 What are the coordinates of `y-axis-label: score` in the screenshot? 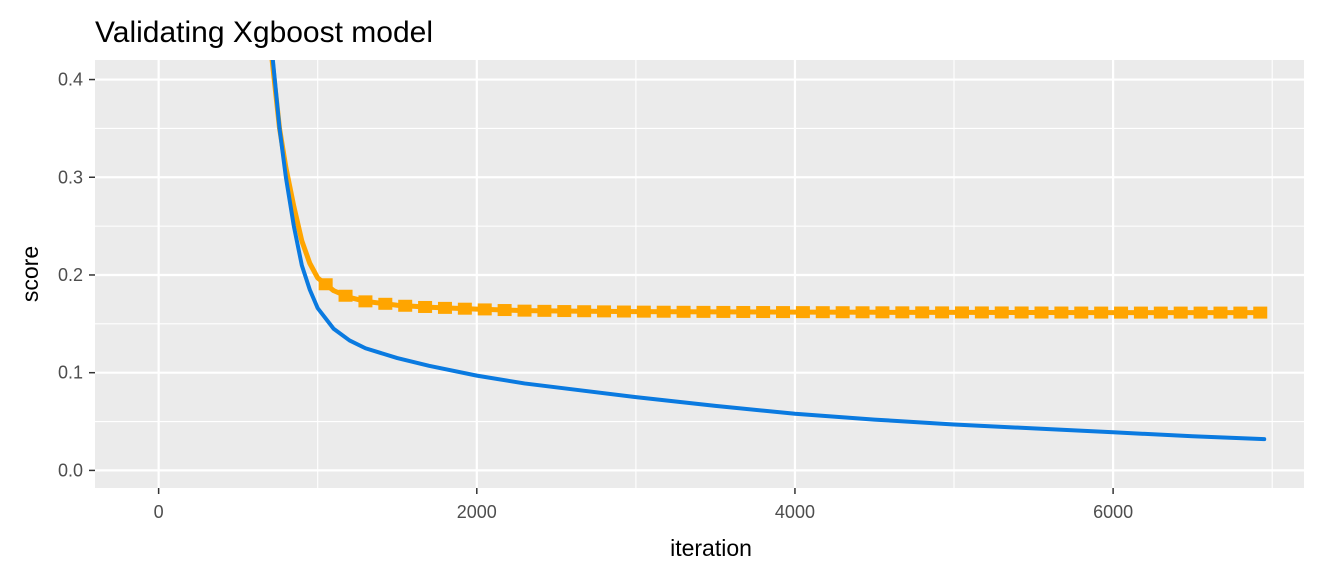 It's located at (30, 274).